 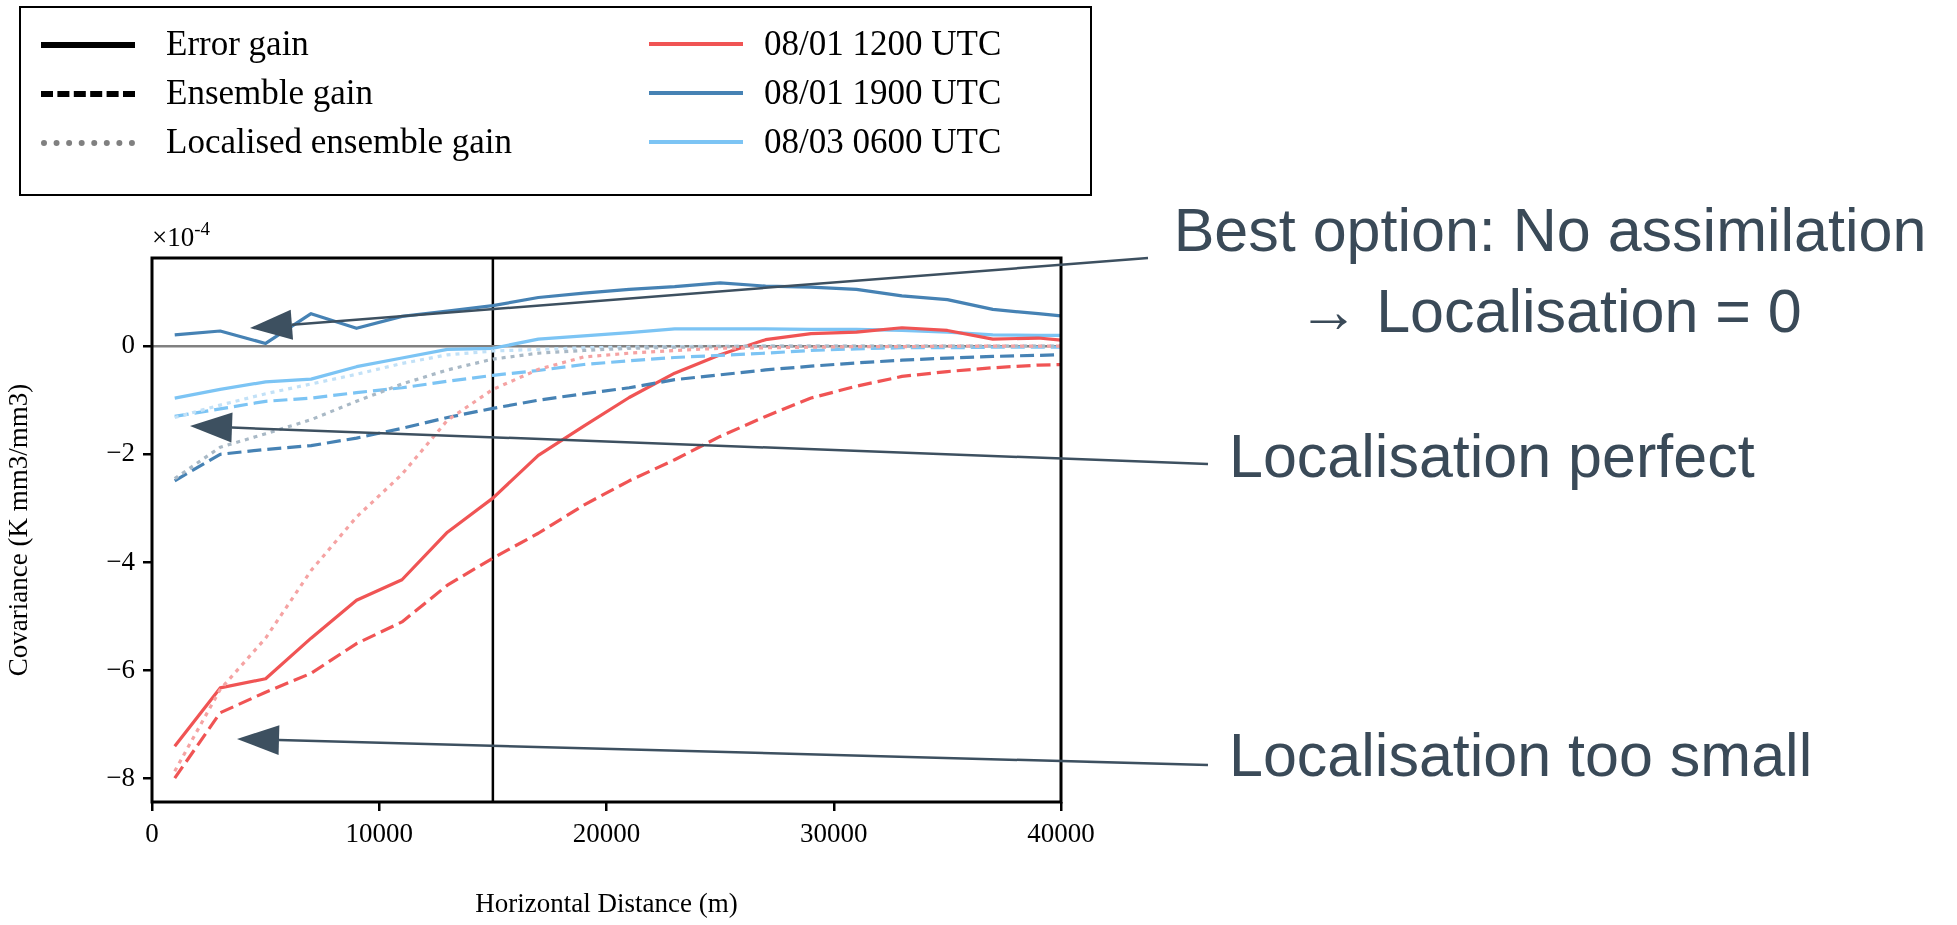 I want to click on y-tick-label: −6, so click(x=120, y=668).